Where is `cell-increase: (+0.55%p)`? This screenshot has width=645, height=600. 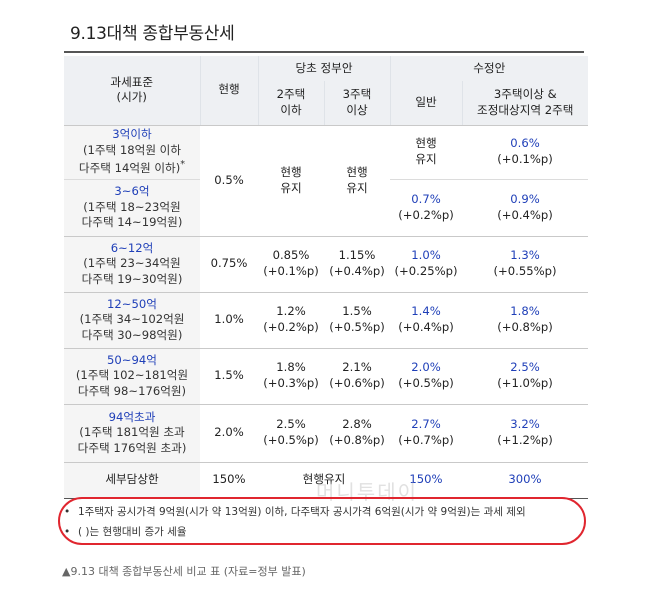 cell-increase: (+0.55%p) is located at coordinates (525, 271).